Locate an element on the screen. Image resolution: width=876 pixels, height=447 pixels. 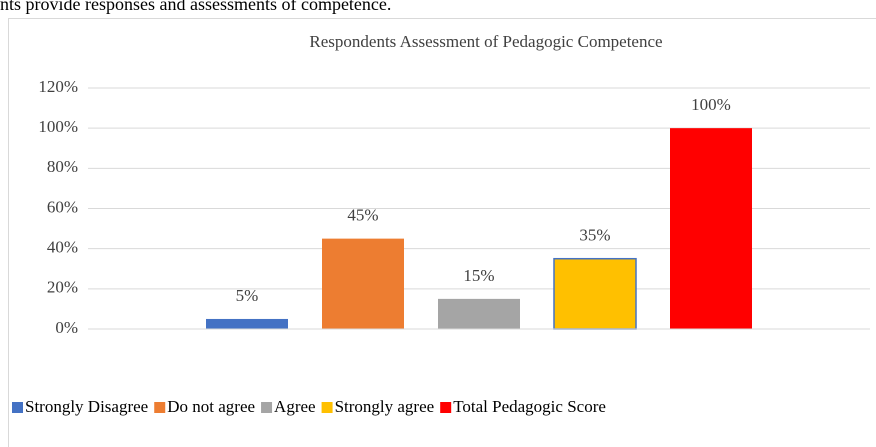
data-label: 45% is located at coordinates (362, 215).